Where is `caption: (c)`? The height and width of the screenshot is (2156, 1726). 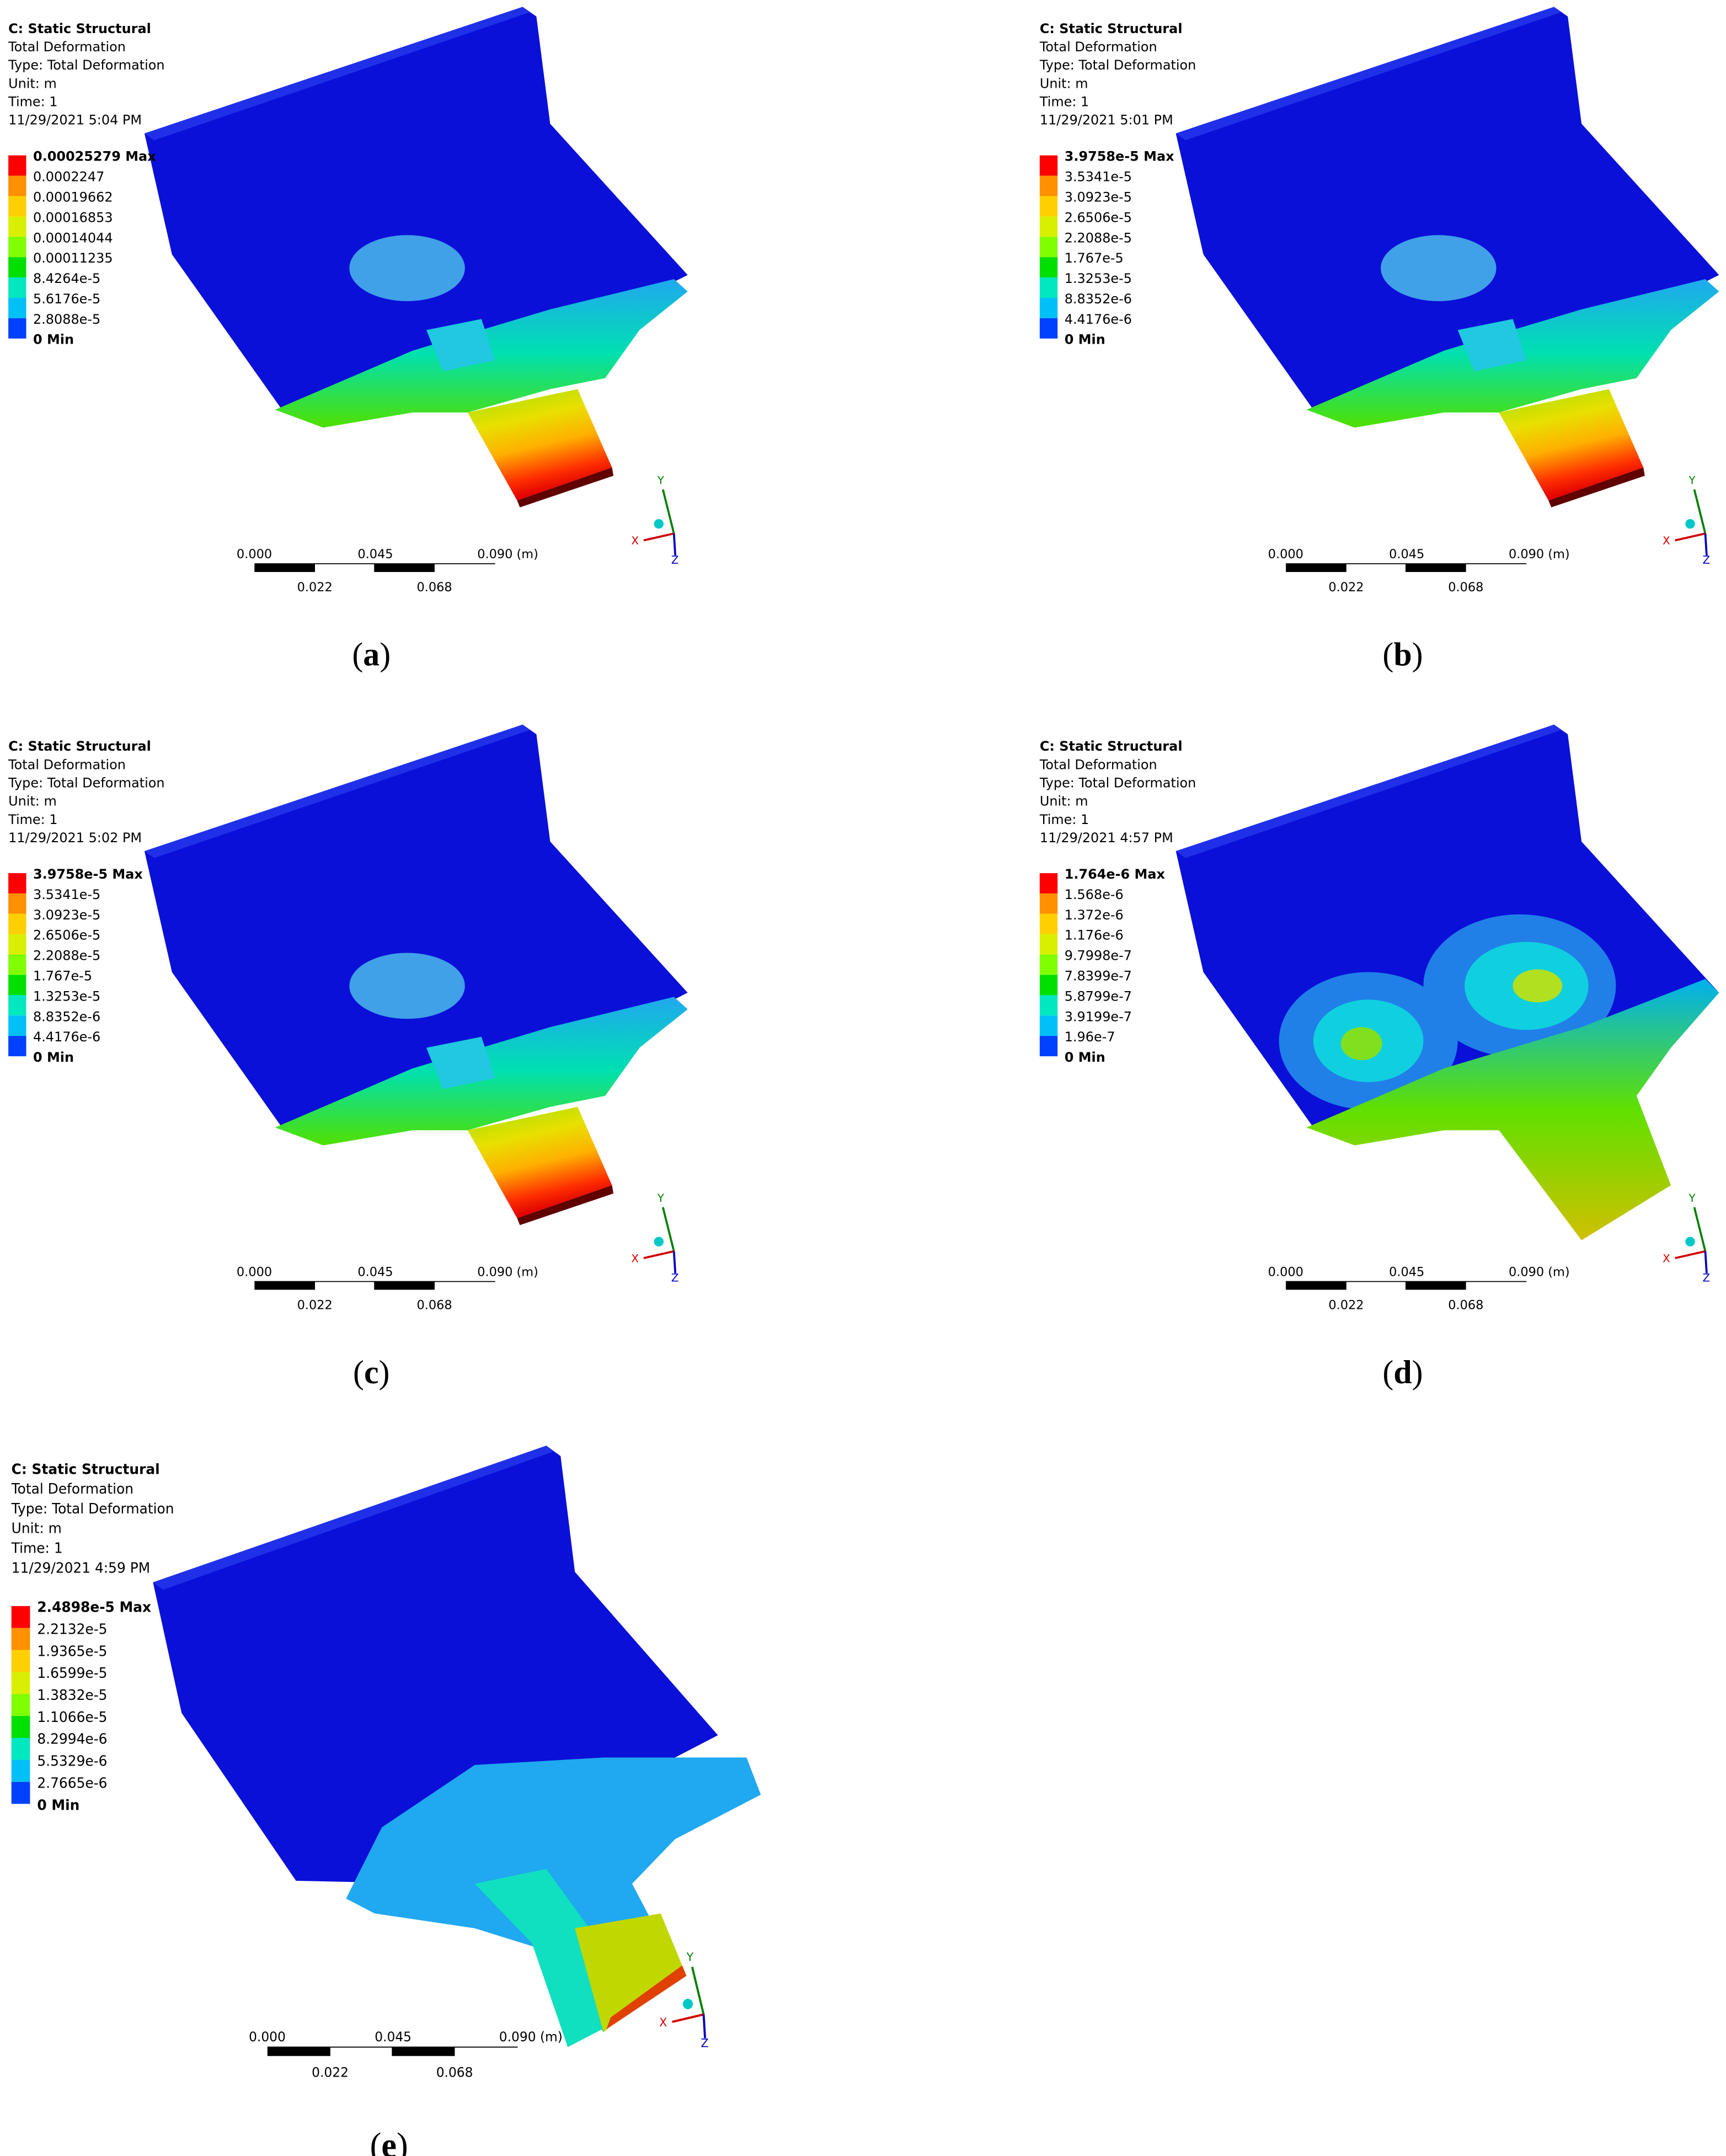
caption: (c) is located at coordinates (371, 1372).